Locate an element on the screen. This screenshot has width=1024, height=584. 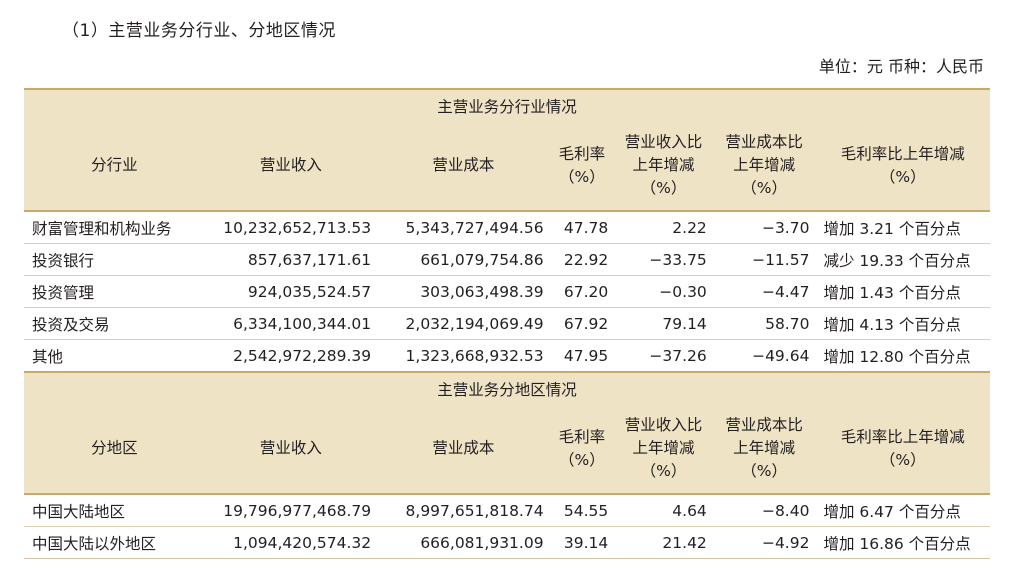
margin-cell: 47.78 is located at coordinates (582, 227).